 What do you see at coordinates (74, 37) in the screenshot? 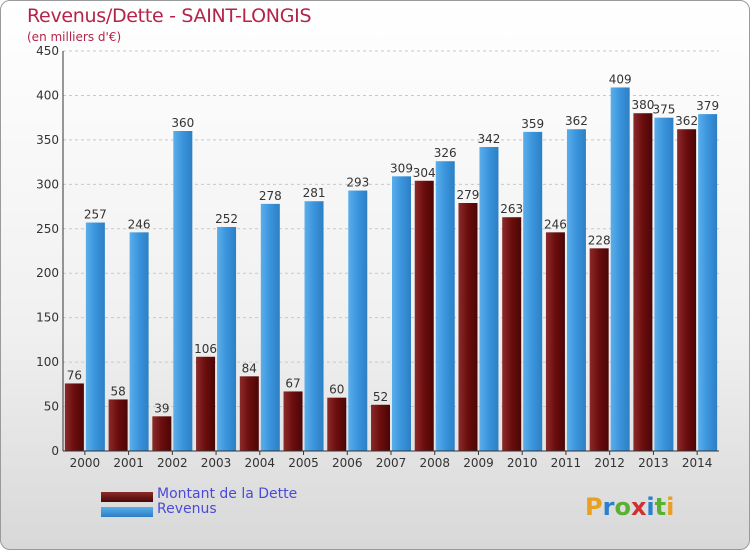
I see `chart-subtitle: (en milliers d'€)` at bounding box center [74, 37].